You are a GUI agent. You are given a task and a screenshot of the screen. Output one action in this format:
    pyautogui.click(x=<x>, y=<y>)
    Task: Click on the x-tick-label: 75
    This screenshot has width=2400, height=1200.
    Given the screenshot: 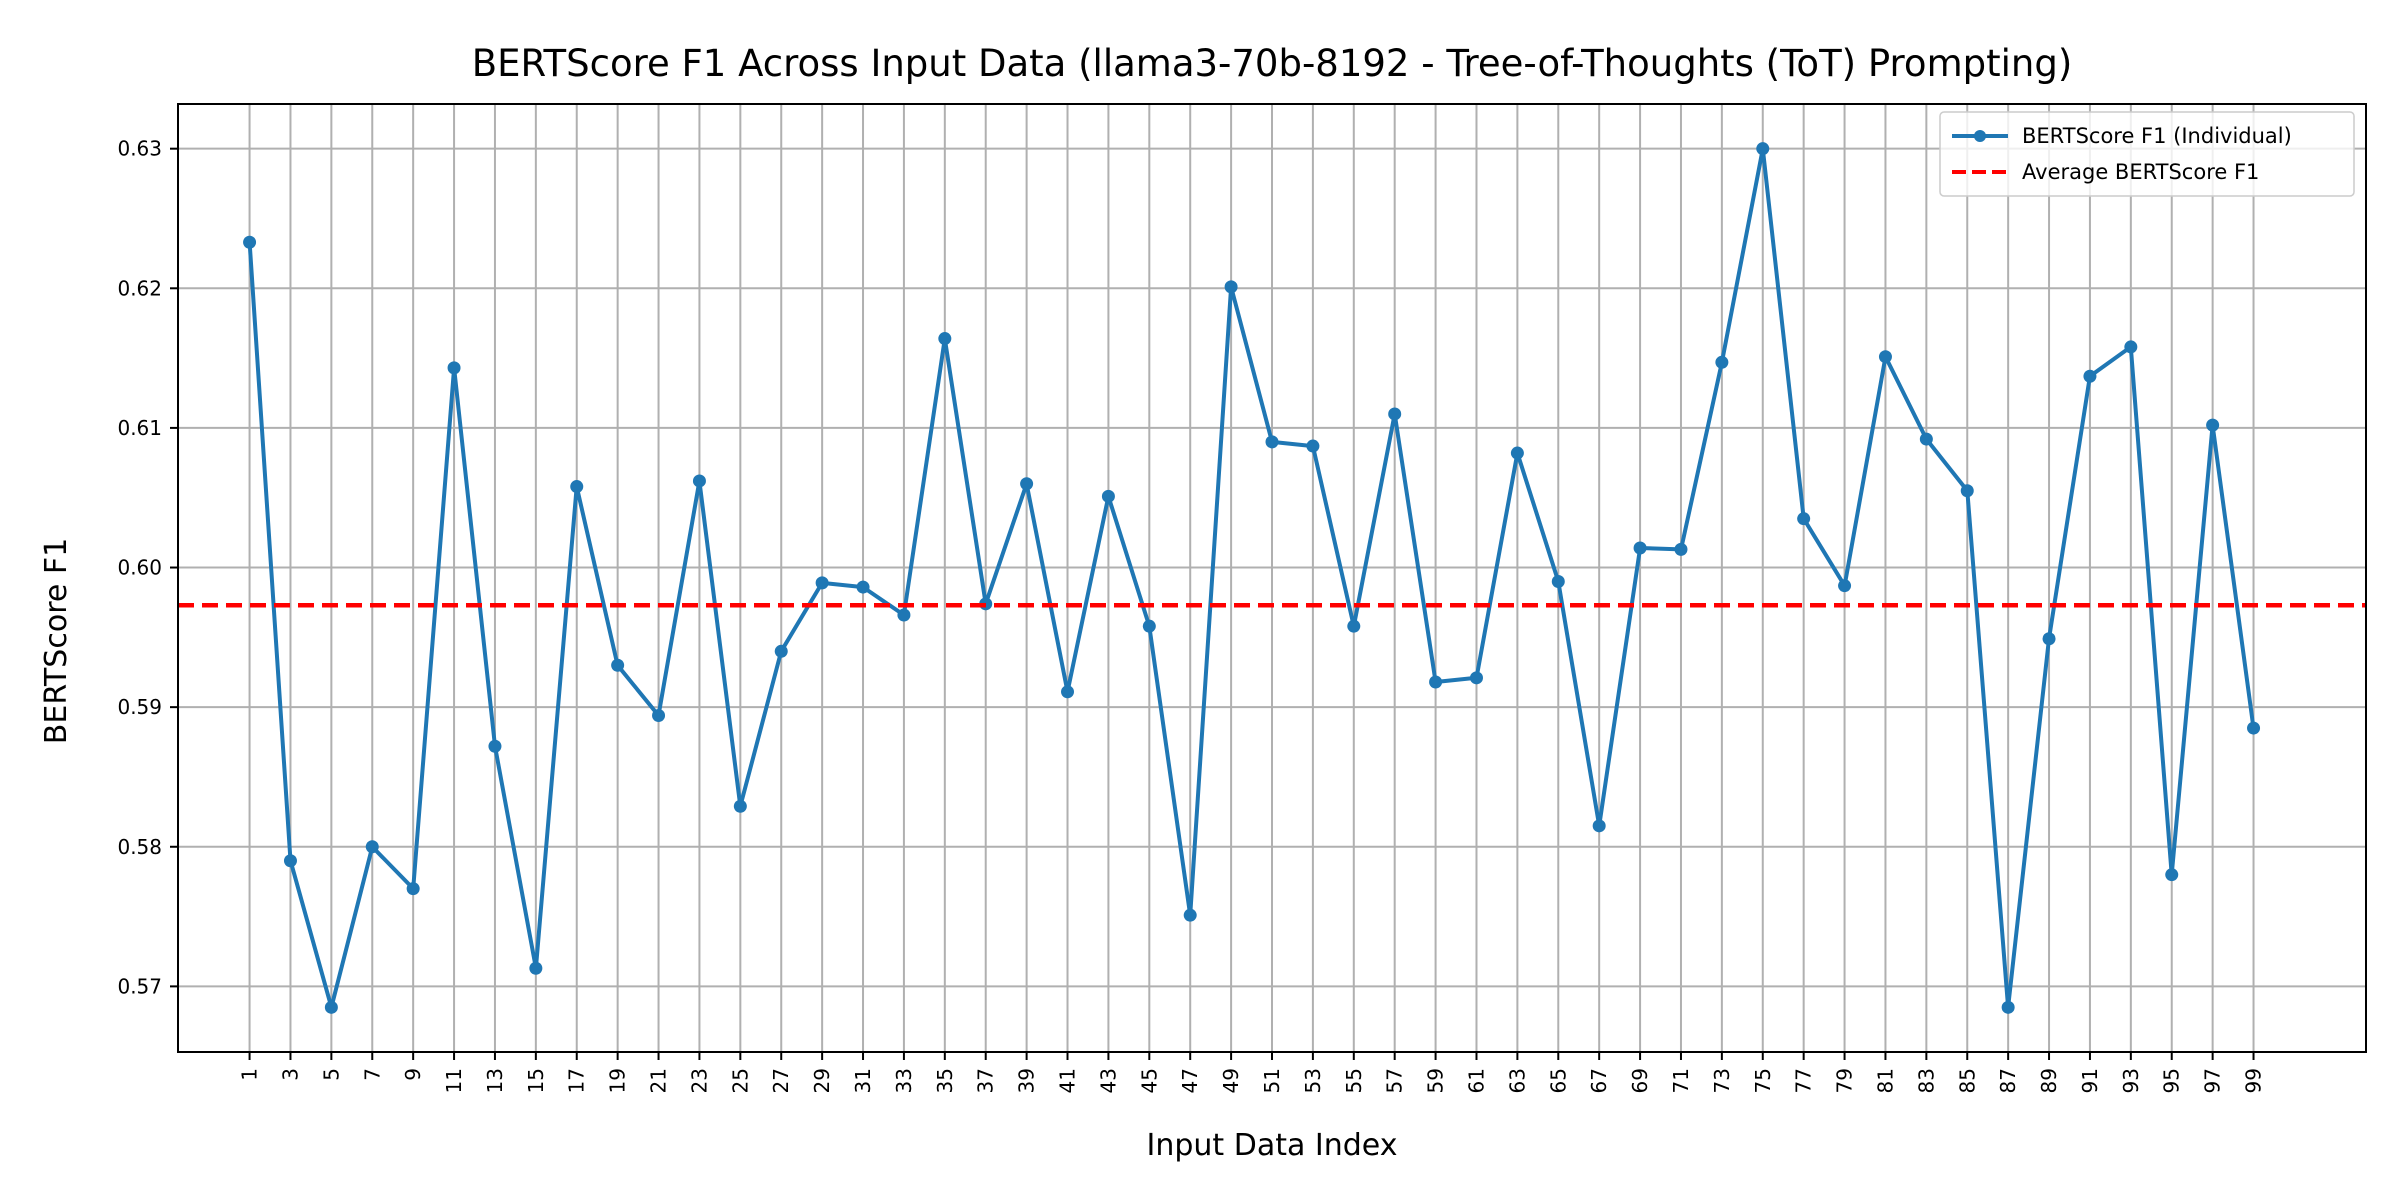 What is the action you would take?
    pyautogui.click(x=1763, y=1080)
    